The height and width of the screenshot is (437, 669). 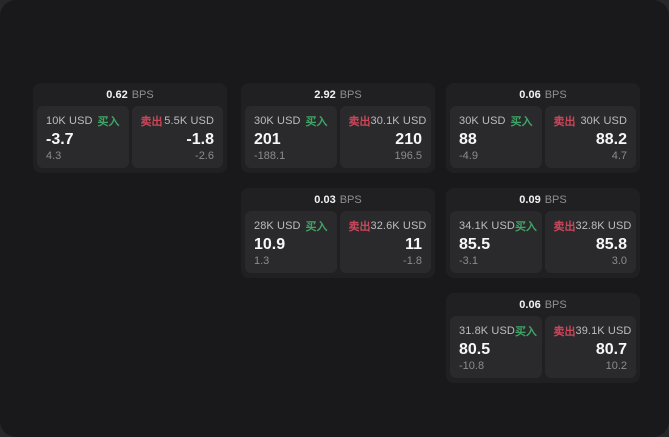 I want to click on buy-price: 10.9, so click(x=270, y=244).